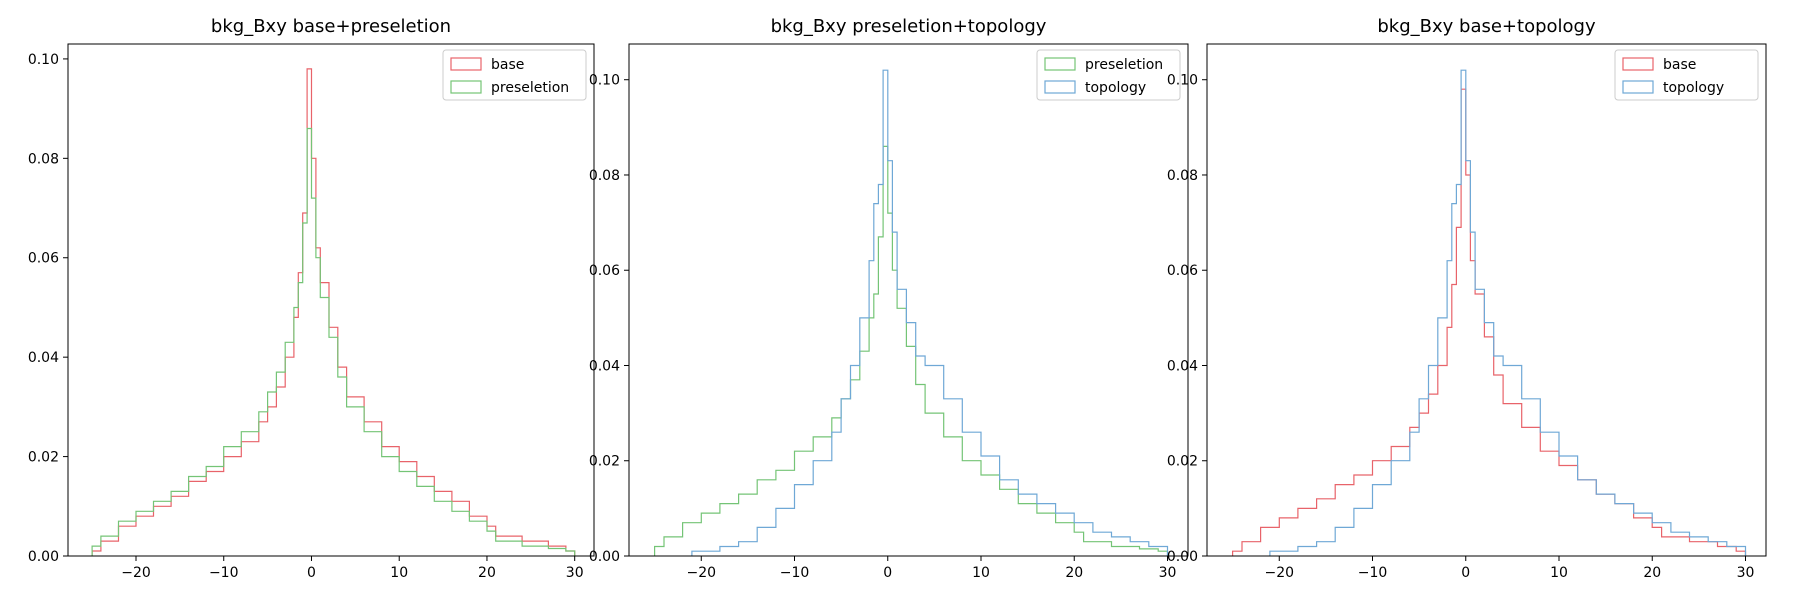  I want to click on chart-title: bkg_Bxy preseletion+topology, so click(909, 26).